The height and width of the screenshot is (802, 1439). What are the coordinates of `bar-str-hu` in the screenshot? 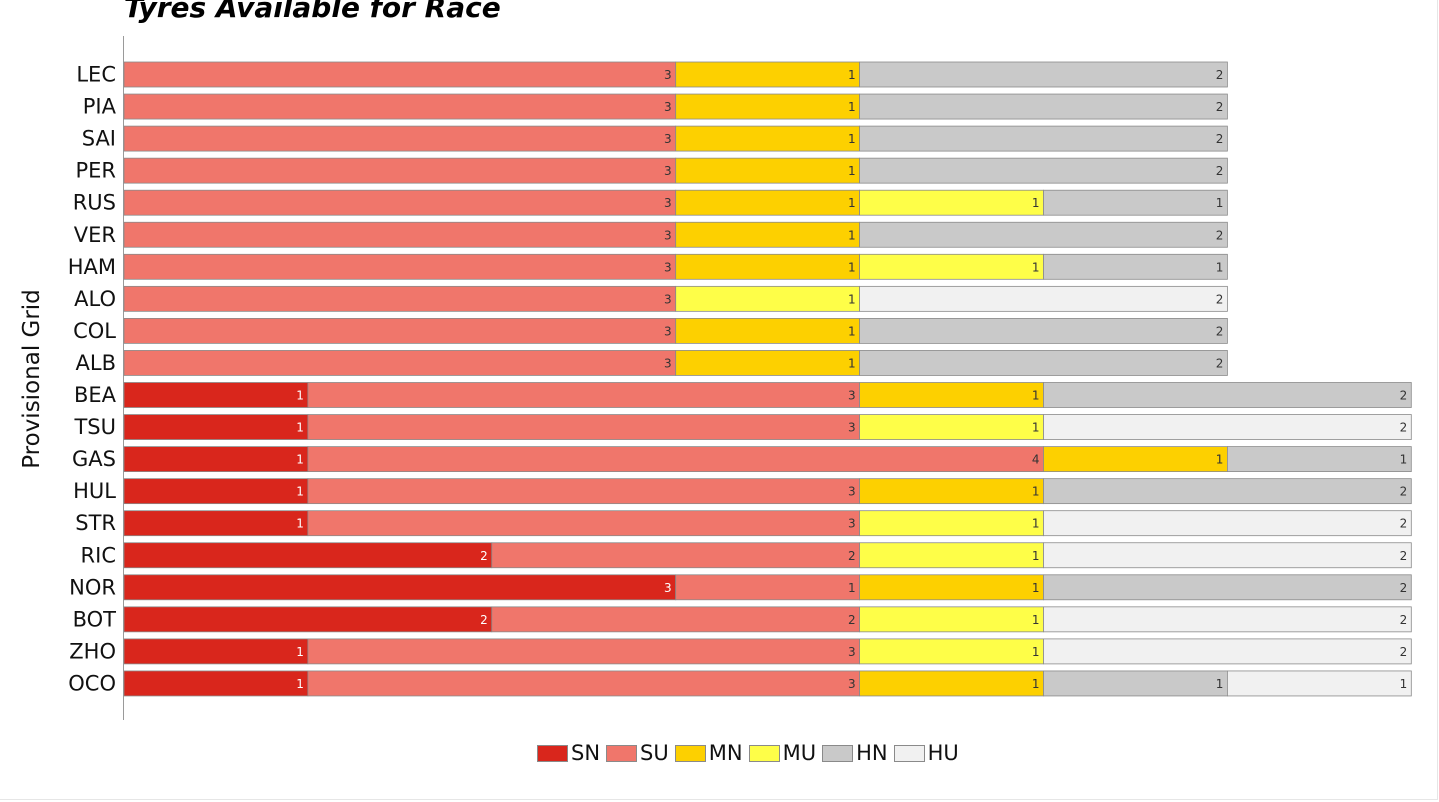 It's located at (1227, 523).